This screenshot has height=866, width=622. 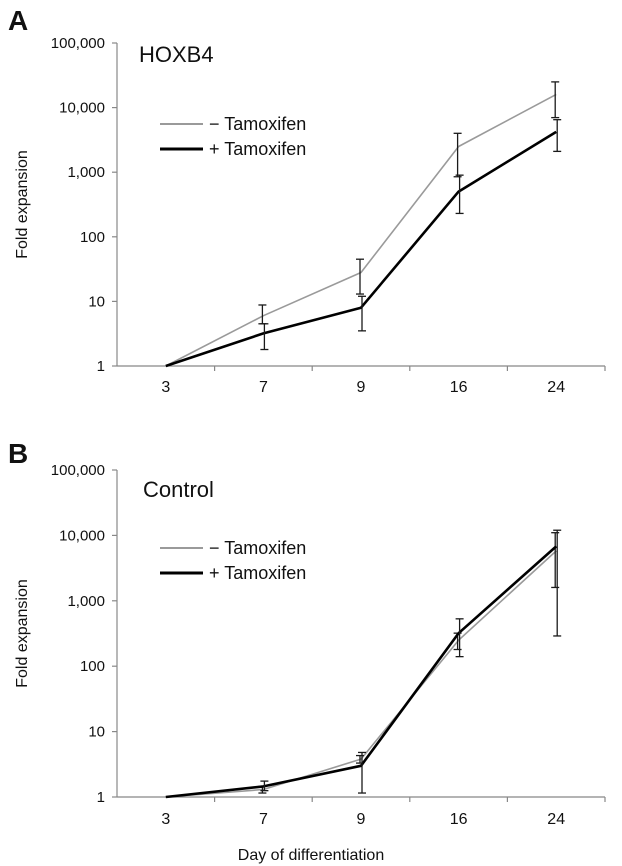 What do you see at coordinates (18, 453) in the screenshot?
I see `panel-label: B` at bounding box center [18, 453].